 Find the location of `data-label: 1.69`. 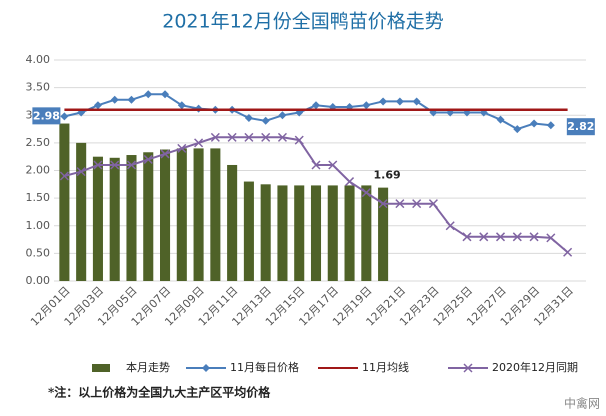

data-label: 1.69 is located at coordinates (387, 175).